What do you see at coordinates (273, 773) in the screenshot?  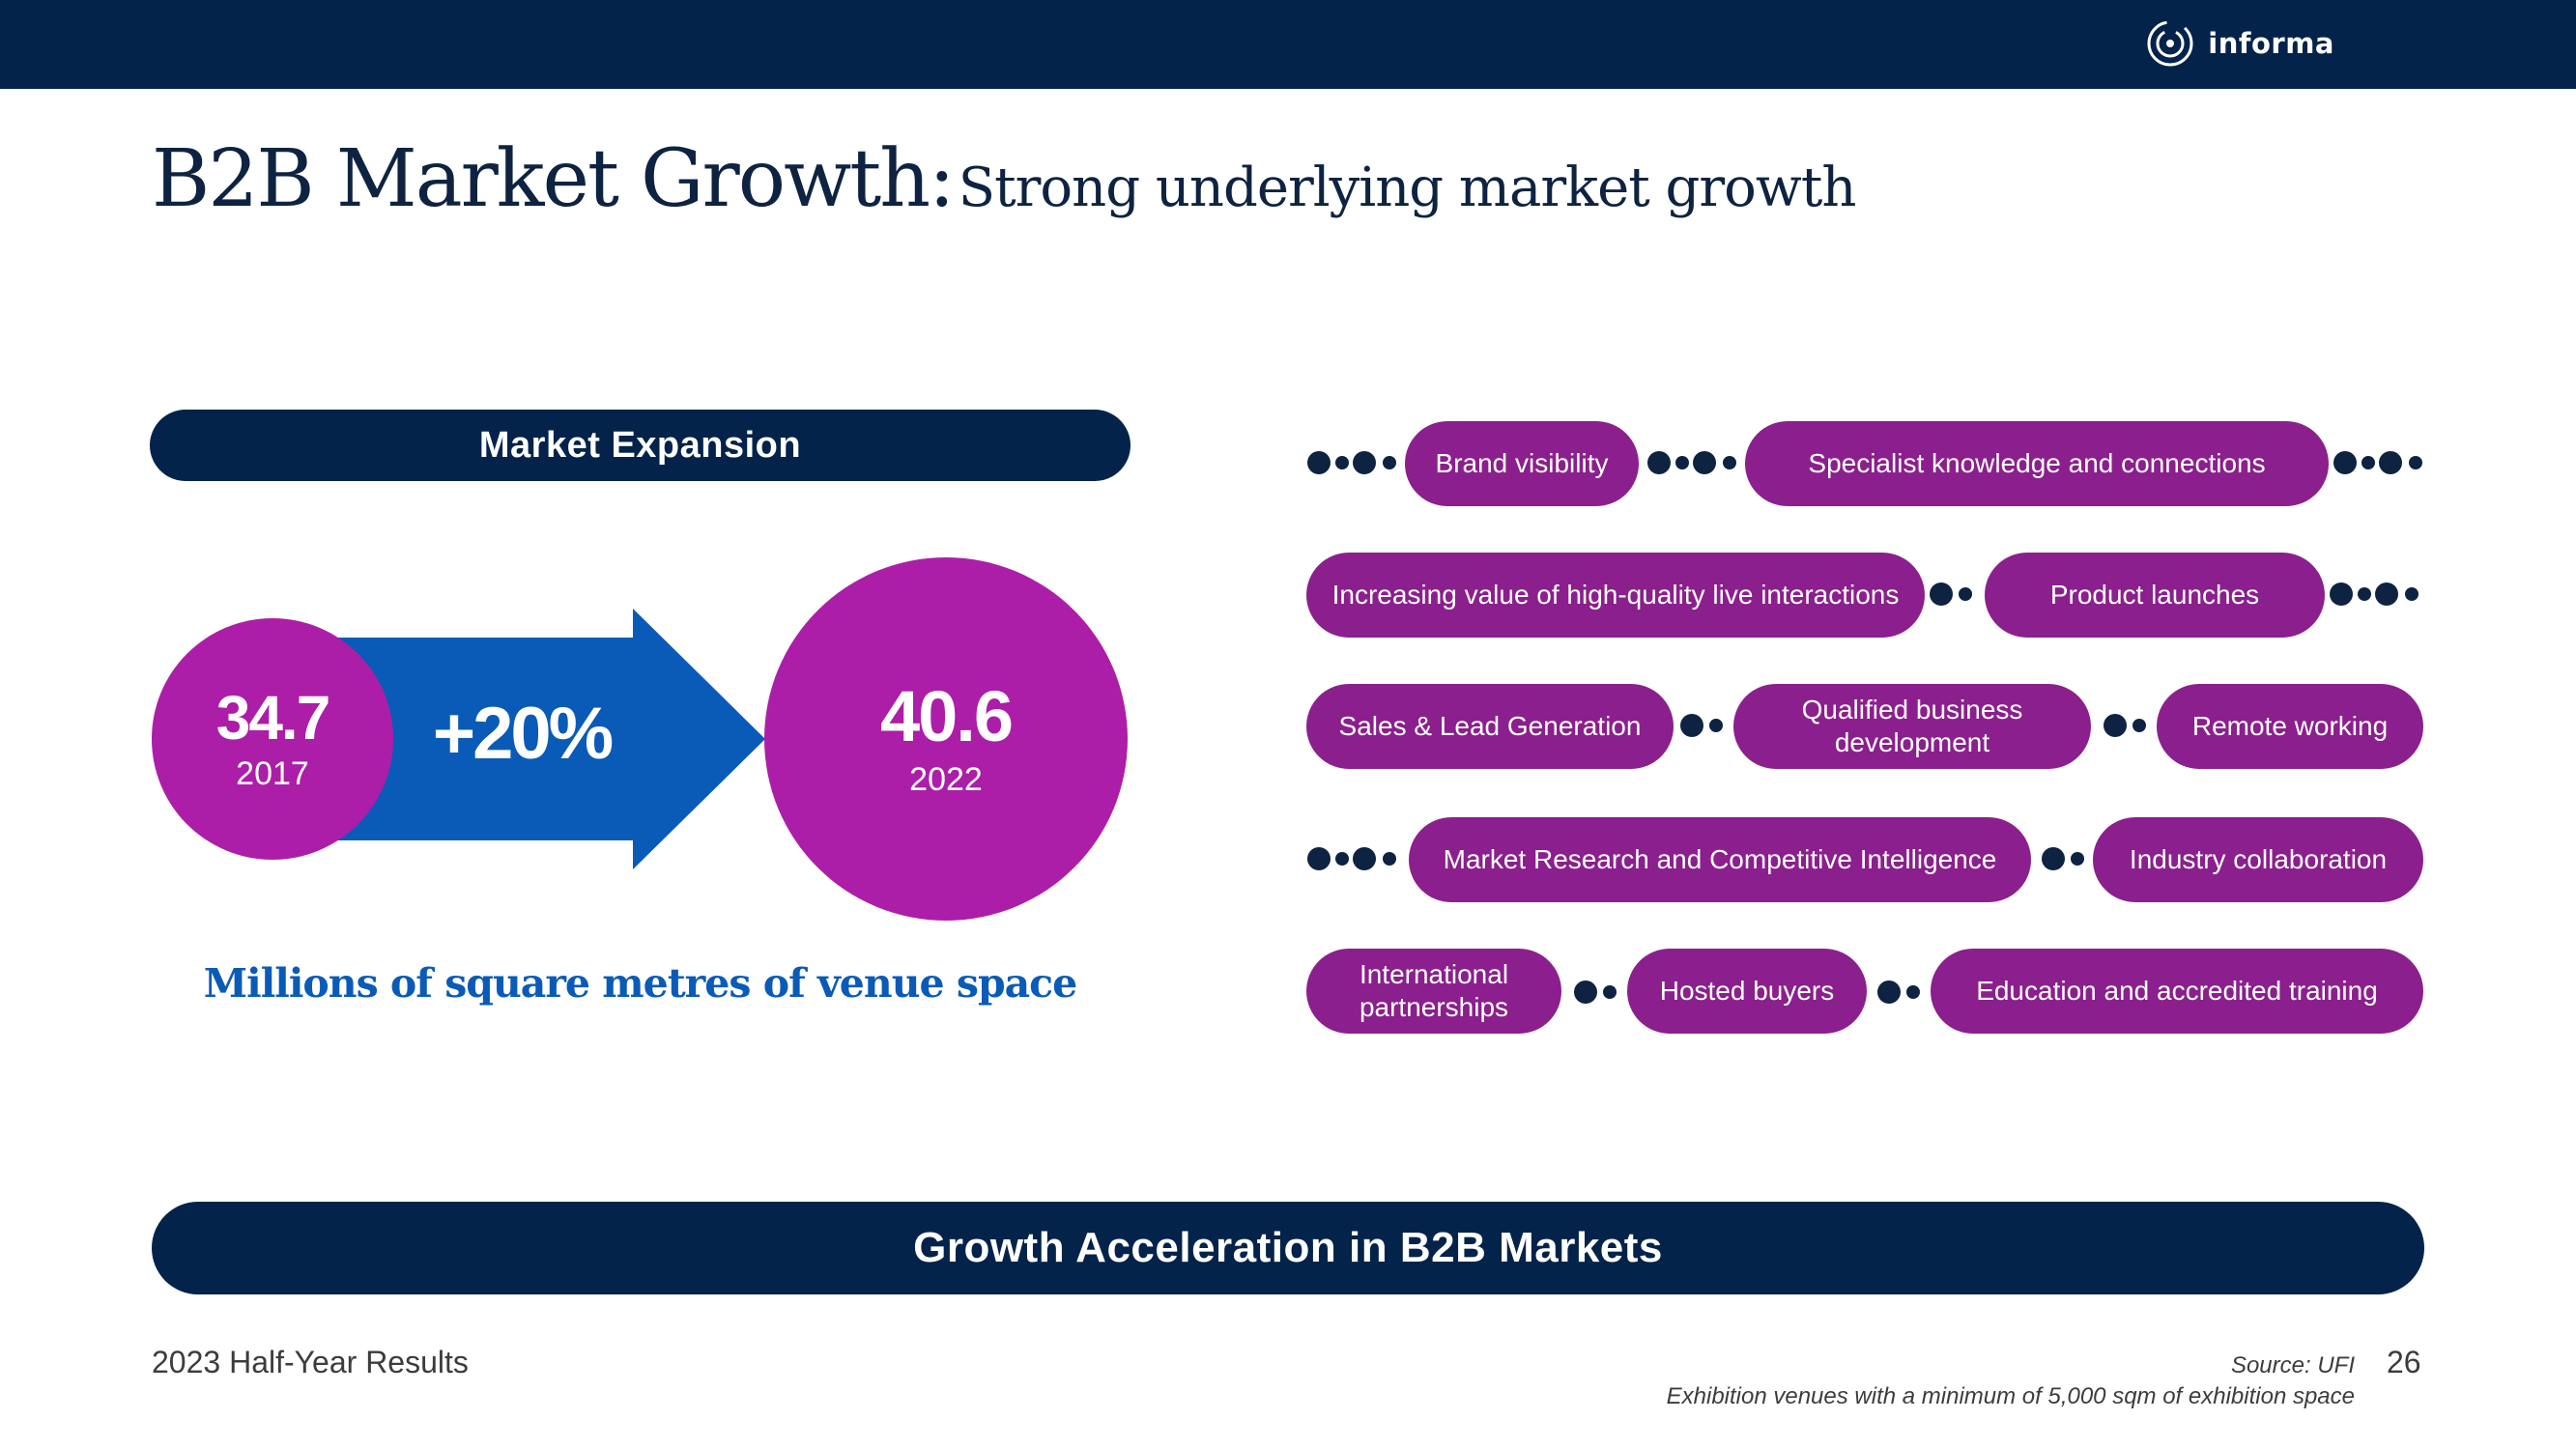 I see `start-year: 2017` at bounding box center [273, 773].